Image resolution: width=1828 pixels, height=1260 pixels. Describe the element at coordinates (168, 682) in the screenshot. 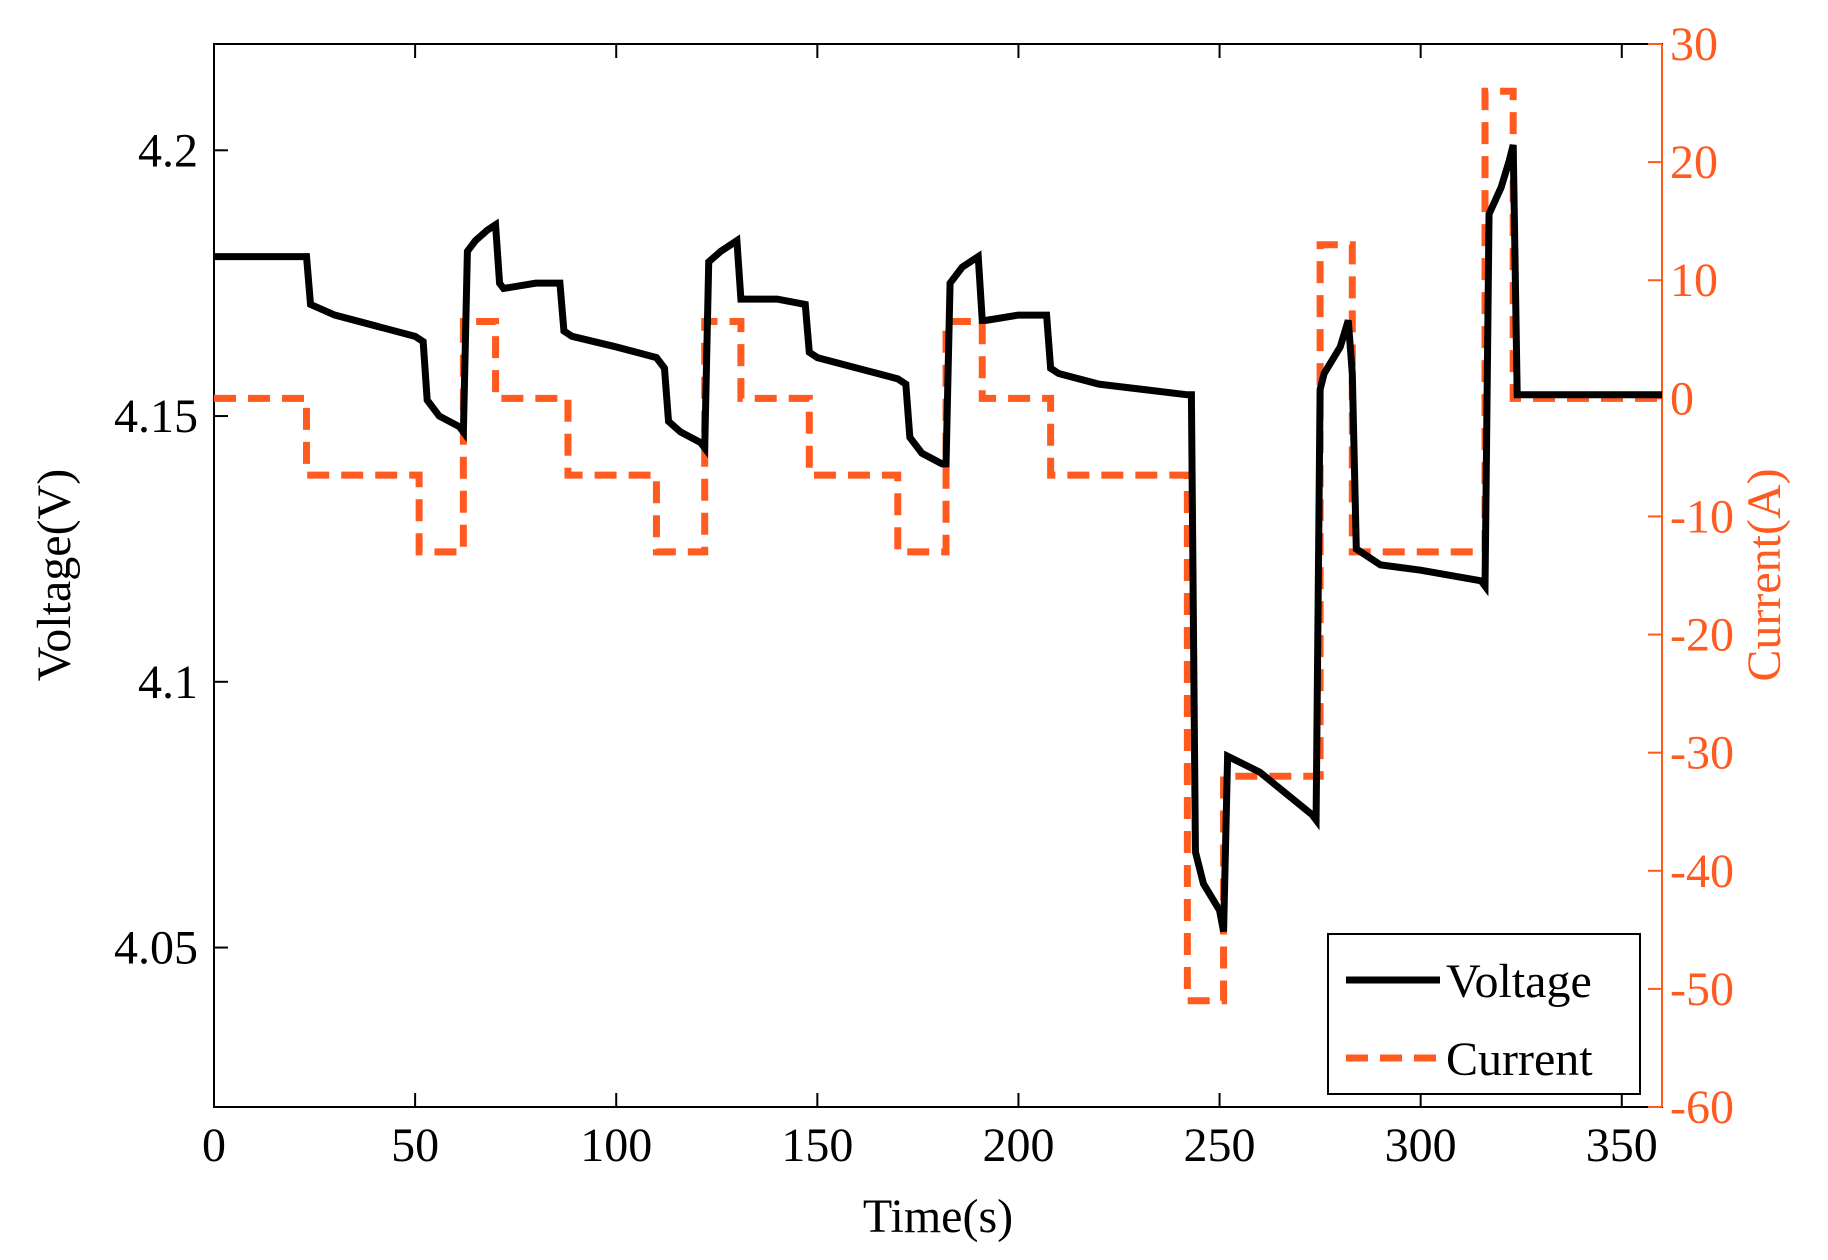

I see `y-tick-label: 4.1` at that location.